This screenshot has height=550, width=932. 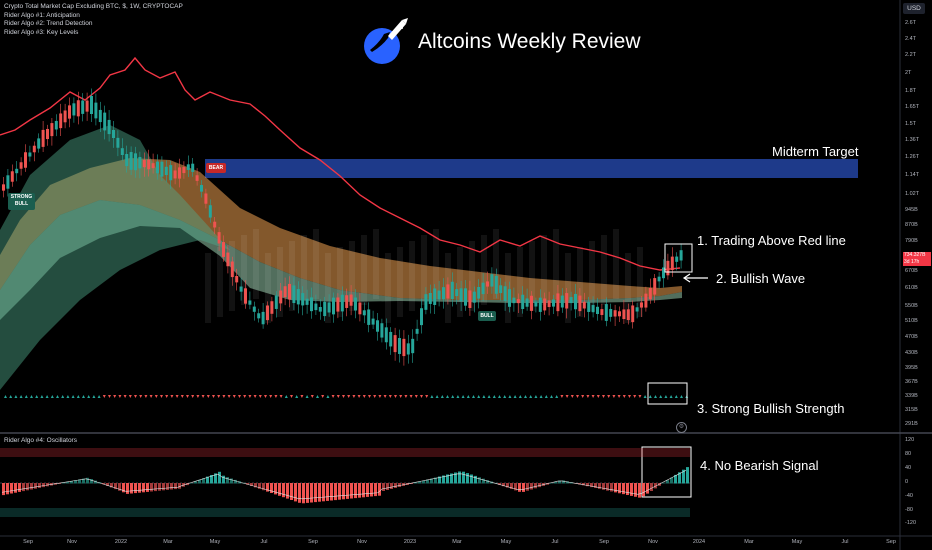 I want to click on indicator-key-levels: Rider Algo #3: Key Levels, so click(x=41, y=32).